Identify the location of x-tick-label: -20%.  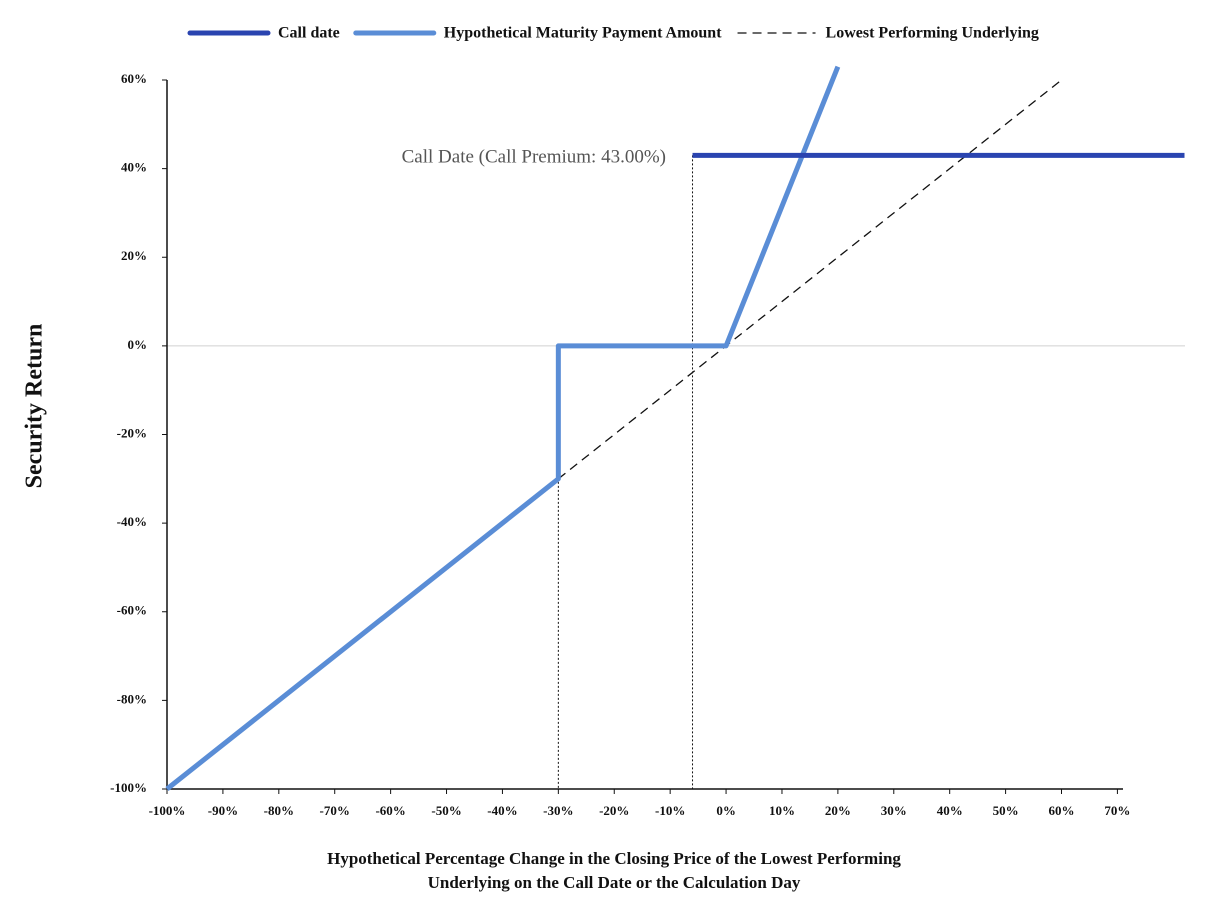
(614, 810).